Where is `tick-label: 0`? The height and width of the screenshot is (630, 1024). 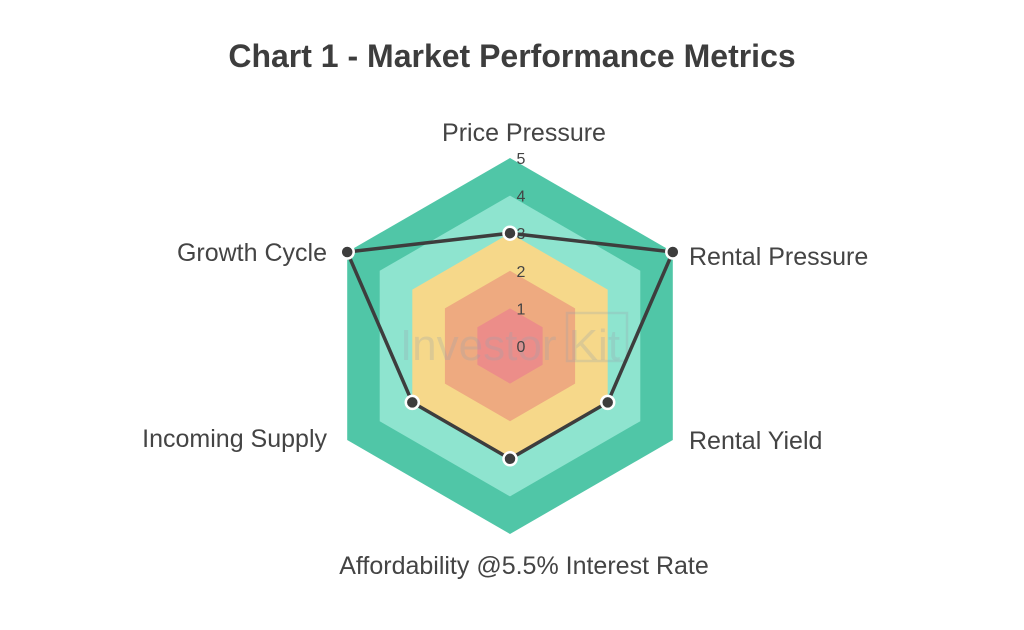
tick-label: 0 is located at coordinates (521, 347).